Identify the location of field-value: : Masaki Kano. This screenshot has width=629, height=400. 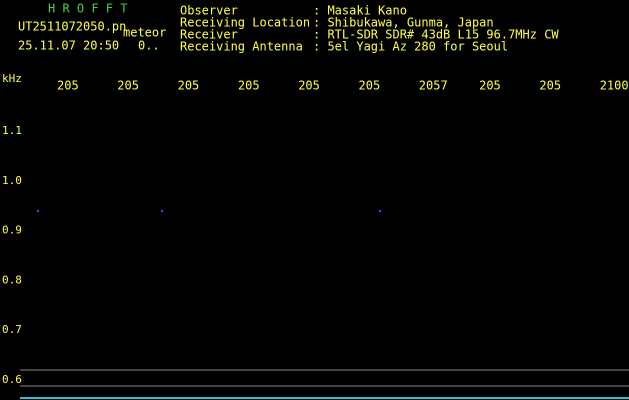
(360, 11).